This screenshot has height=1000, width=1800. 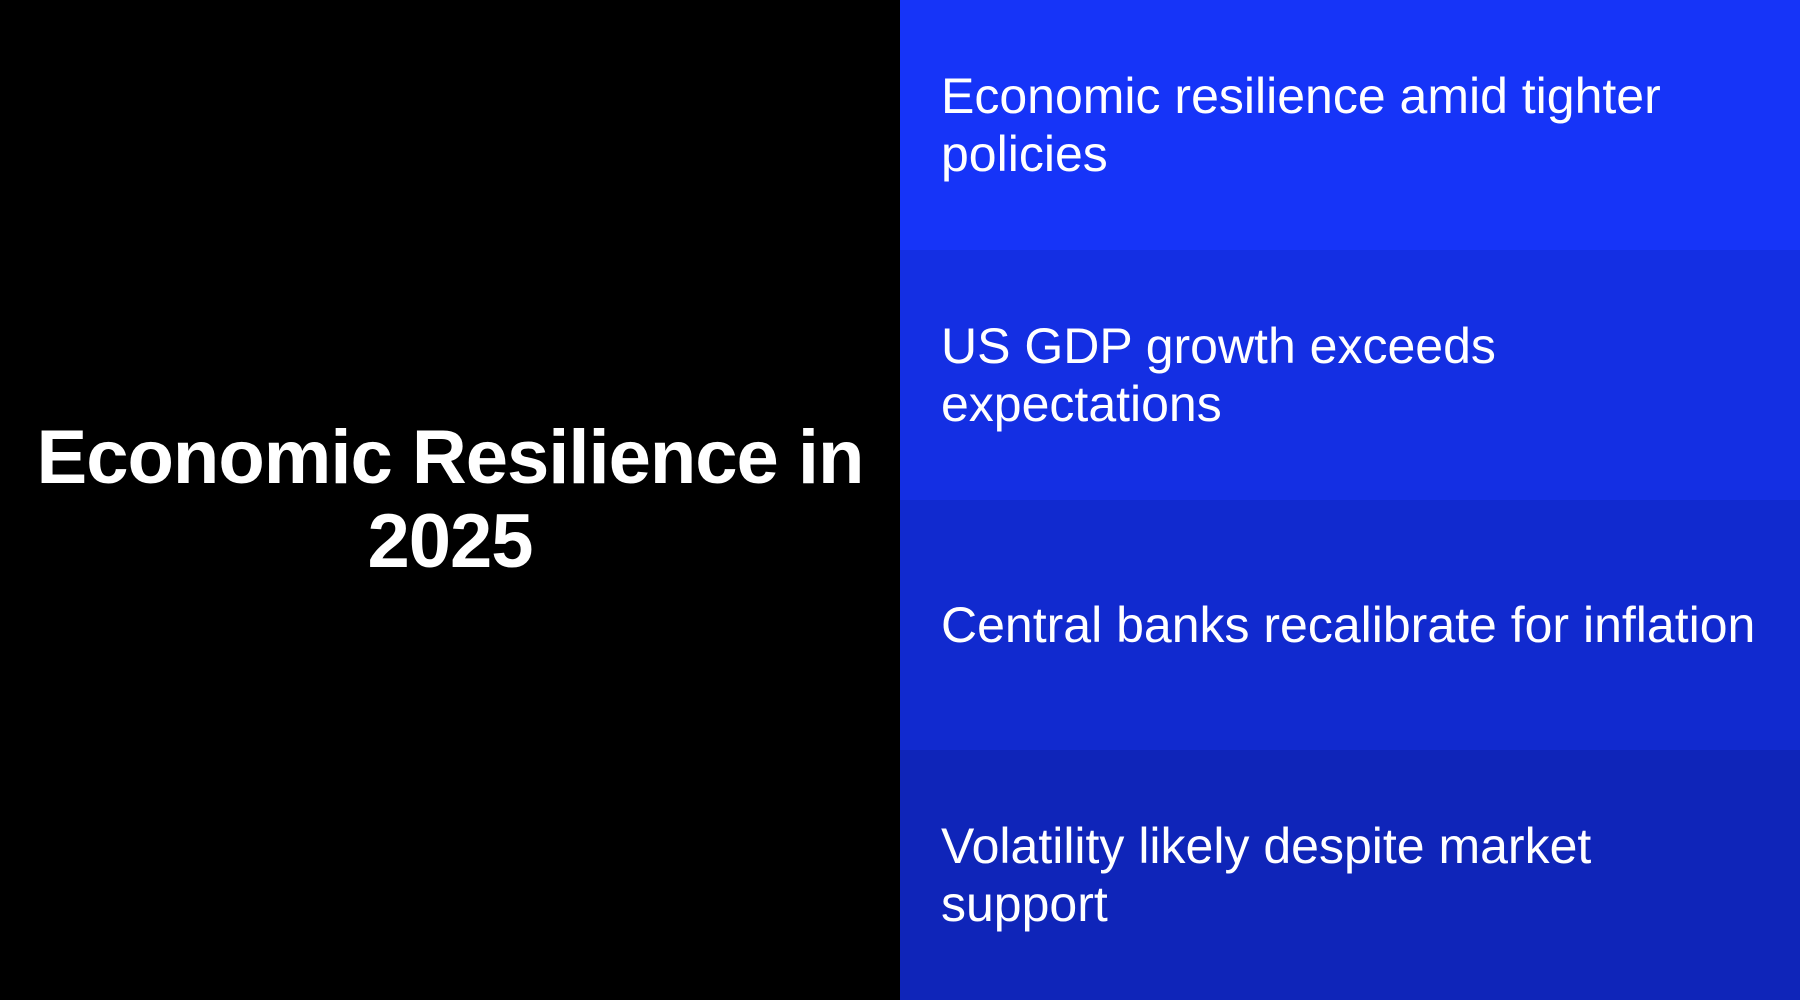 I want to click on key-point-text: US GDP growth exceeds expectations, so click(x=1218, y=375).